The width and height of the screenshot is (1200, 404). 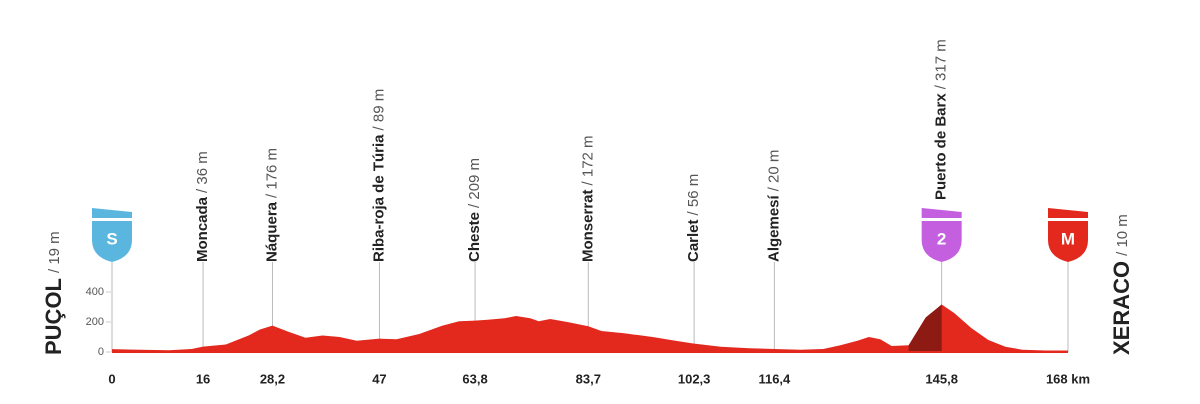 I want to click on waypoint-name: Carlet, so click(x=693, y=240).